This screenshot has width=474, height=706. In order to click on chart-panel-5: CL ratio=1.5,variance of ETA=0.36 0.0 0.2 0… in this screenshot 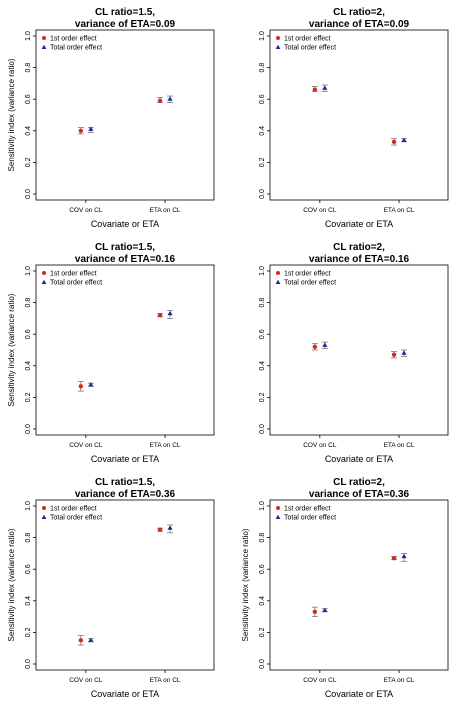, I will do `click(111, 588)`.